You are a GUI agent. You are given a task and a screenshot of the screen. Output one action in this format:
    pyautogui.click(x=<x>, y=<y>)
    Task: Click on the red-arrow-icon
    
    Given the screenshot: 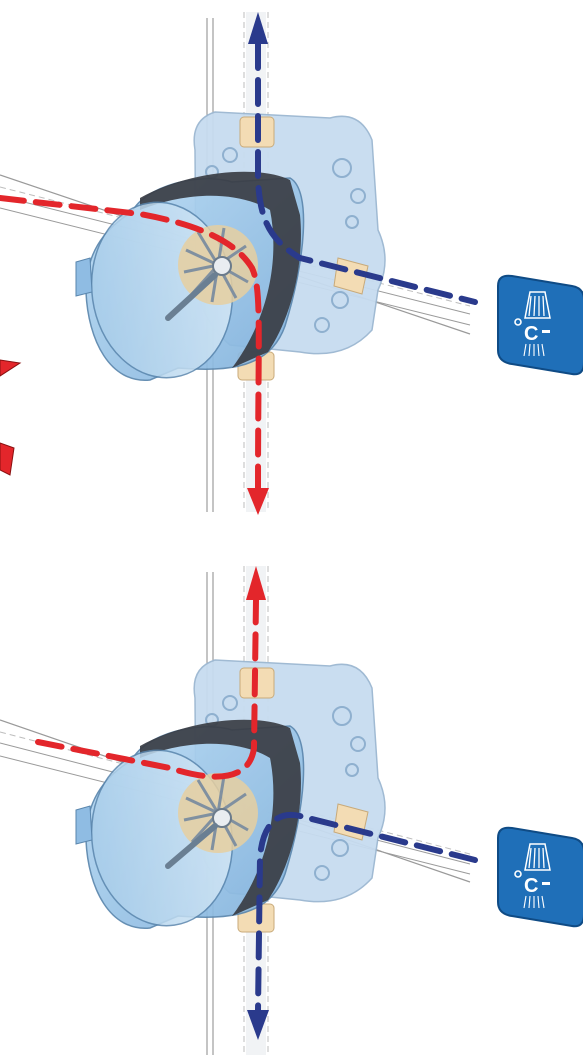 What is the action you would take?
    pyautogui.click(x=11, y=417)
    